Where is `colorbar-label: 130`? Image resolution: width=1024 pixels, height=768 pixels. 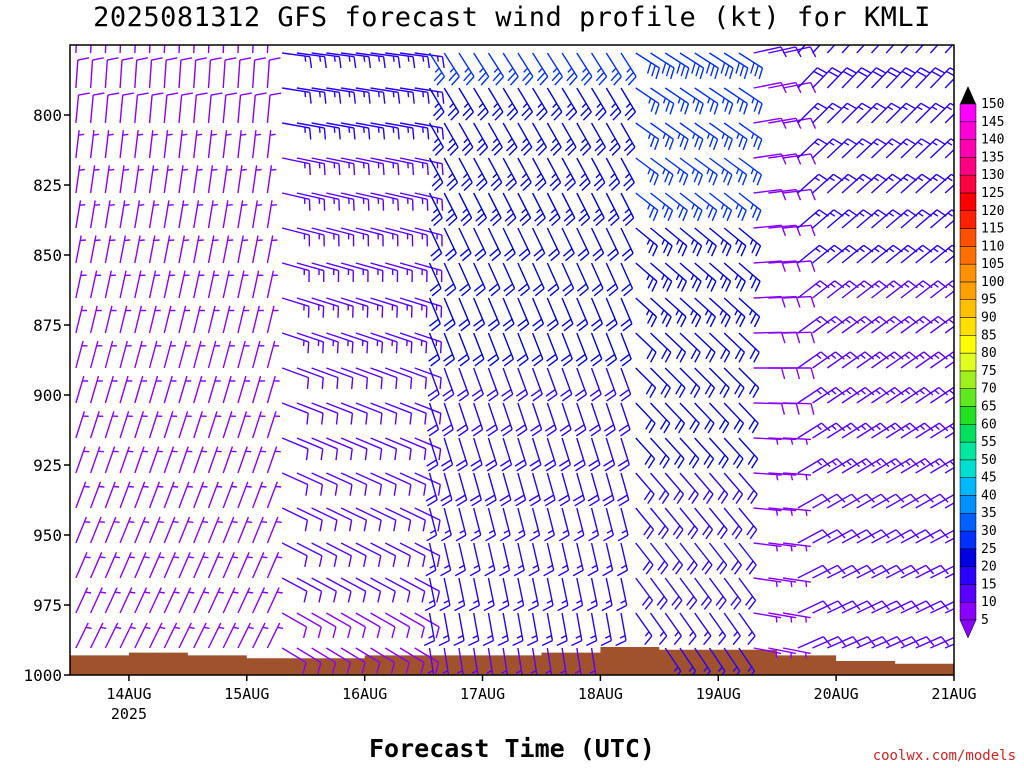
colorbar-label: 130 is located at coordinates (992, 175).